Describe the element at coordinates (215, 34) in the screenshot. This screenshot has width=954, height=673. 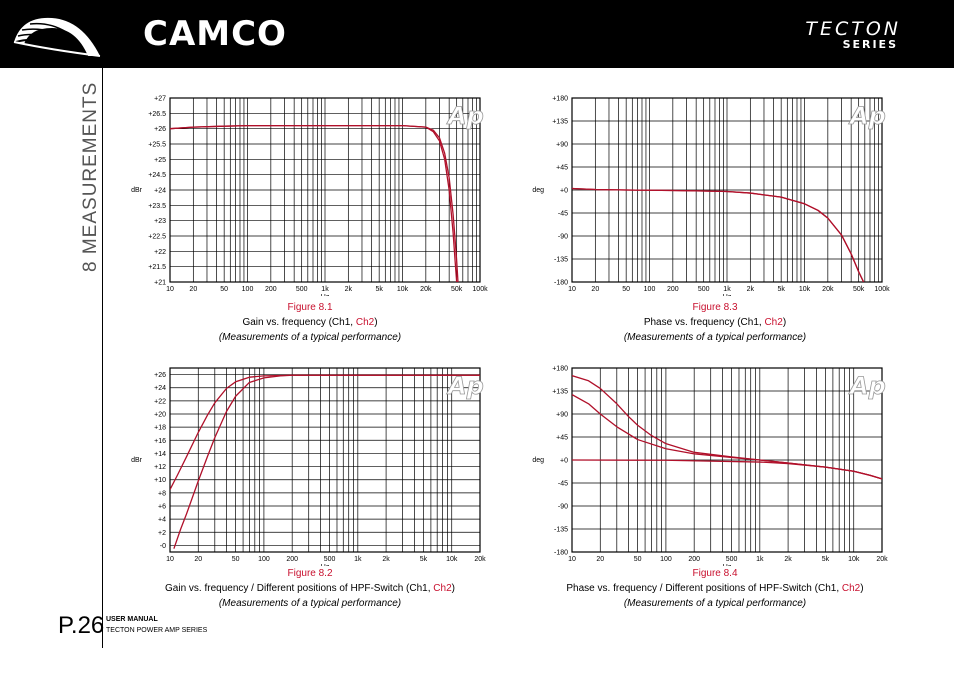
I see `brand-logo-text: CAMCO` at that location.